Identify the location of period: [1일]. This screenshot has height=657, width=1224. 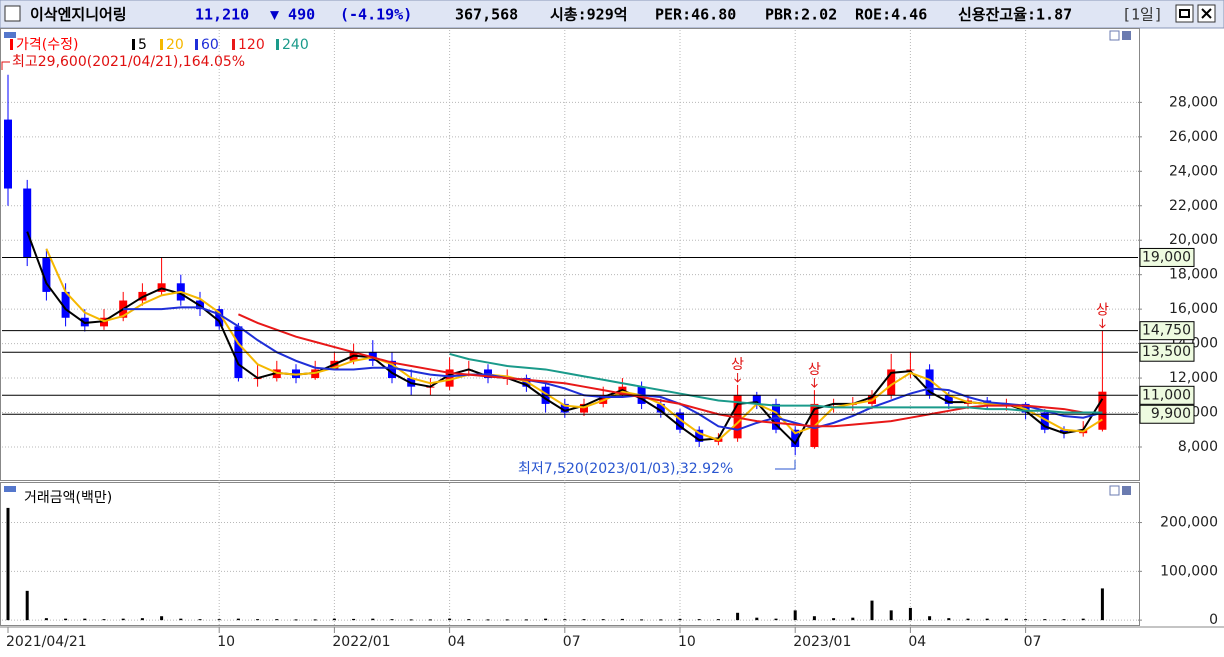
(1142, 15).